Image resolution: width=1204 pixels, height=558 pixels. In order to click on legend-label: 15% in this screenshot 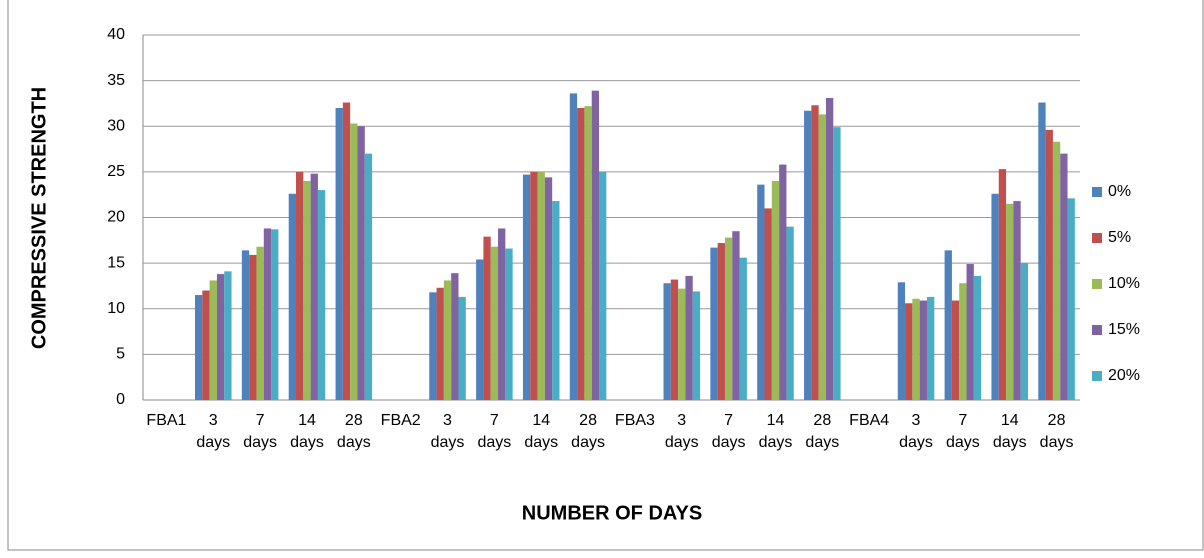, I will do `click(1124, 329)`.